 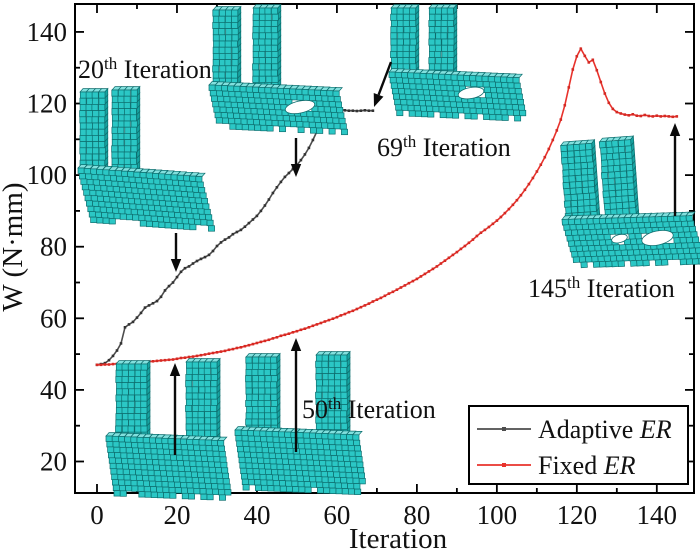 I want to click on inset-topology-fixed-145th, so click(x=630, y=202).